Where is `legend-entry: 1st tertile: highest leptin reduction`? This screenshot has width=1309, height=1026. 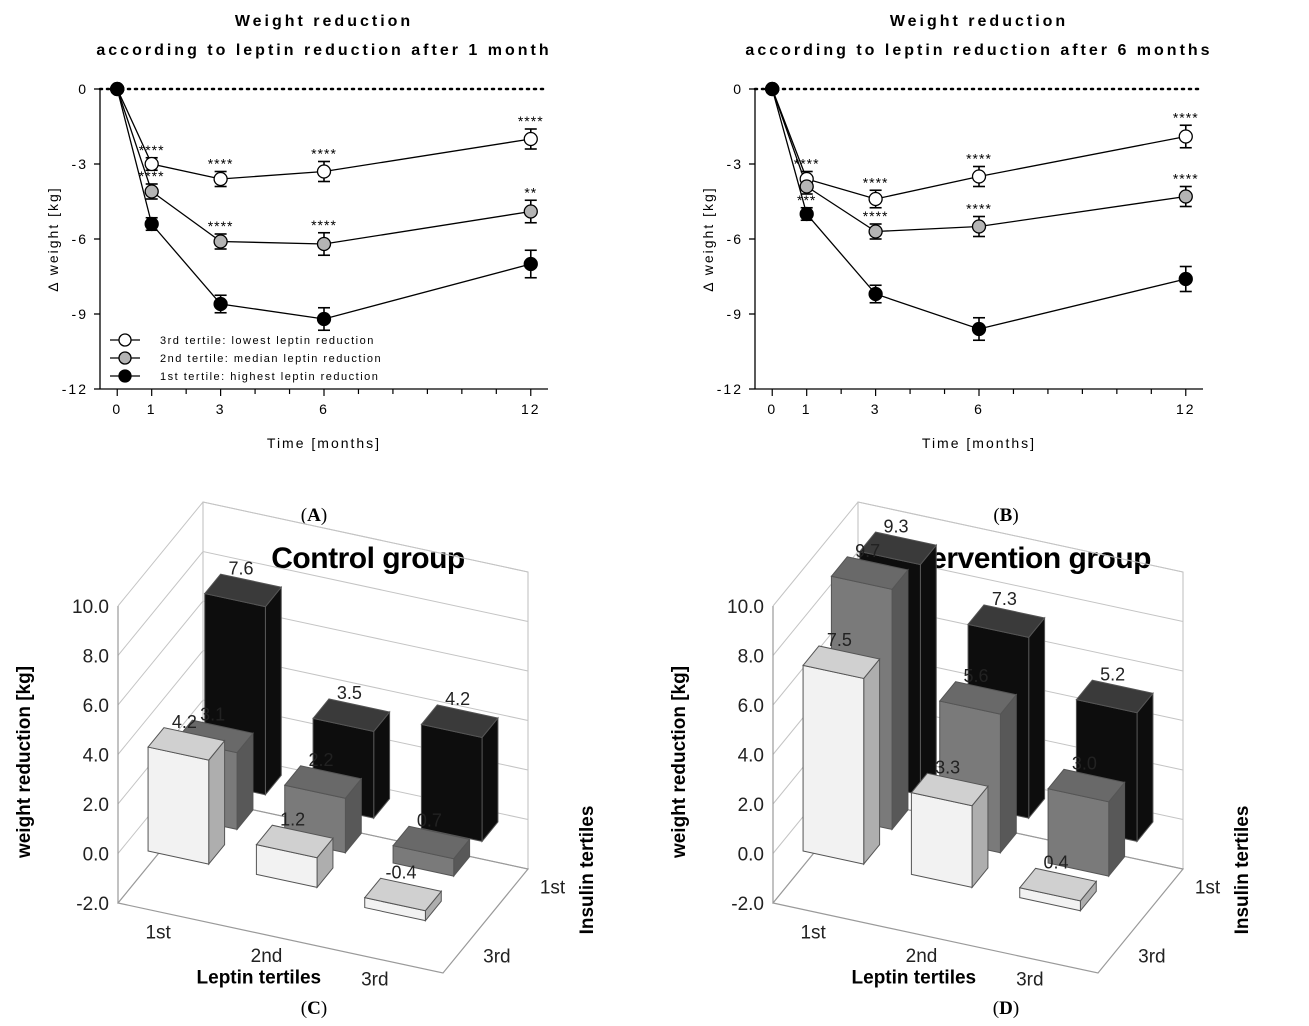 legend-entry: 1st tertile: highest leptin reduction is located at coordinates (269, 377).